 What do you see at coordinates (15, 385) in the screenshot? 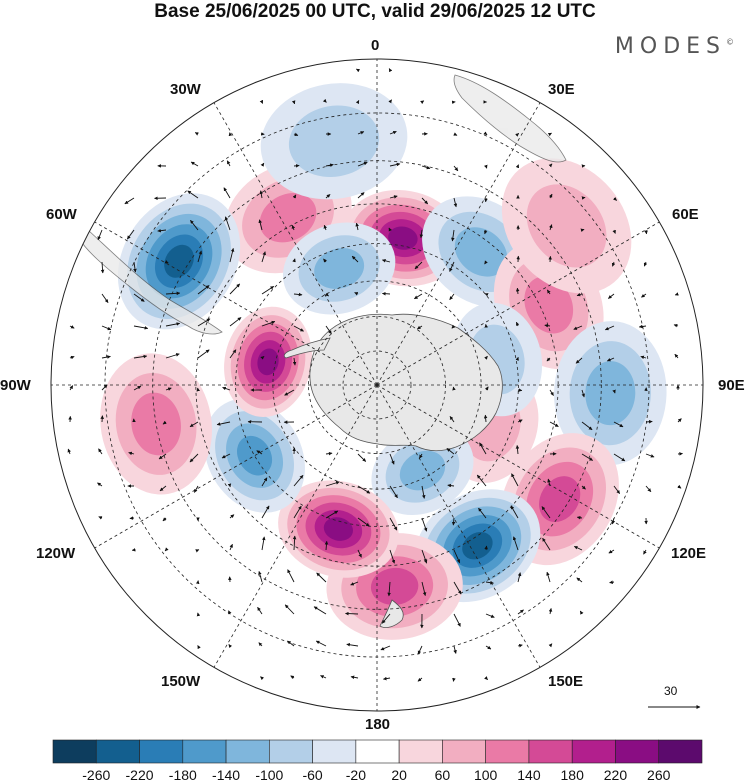
I see `lon-label-90w: 90W` at bounding box center [15, 385].